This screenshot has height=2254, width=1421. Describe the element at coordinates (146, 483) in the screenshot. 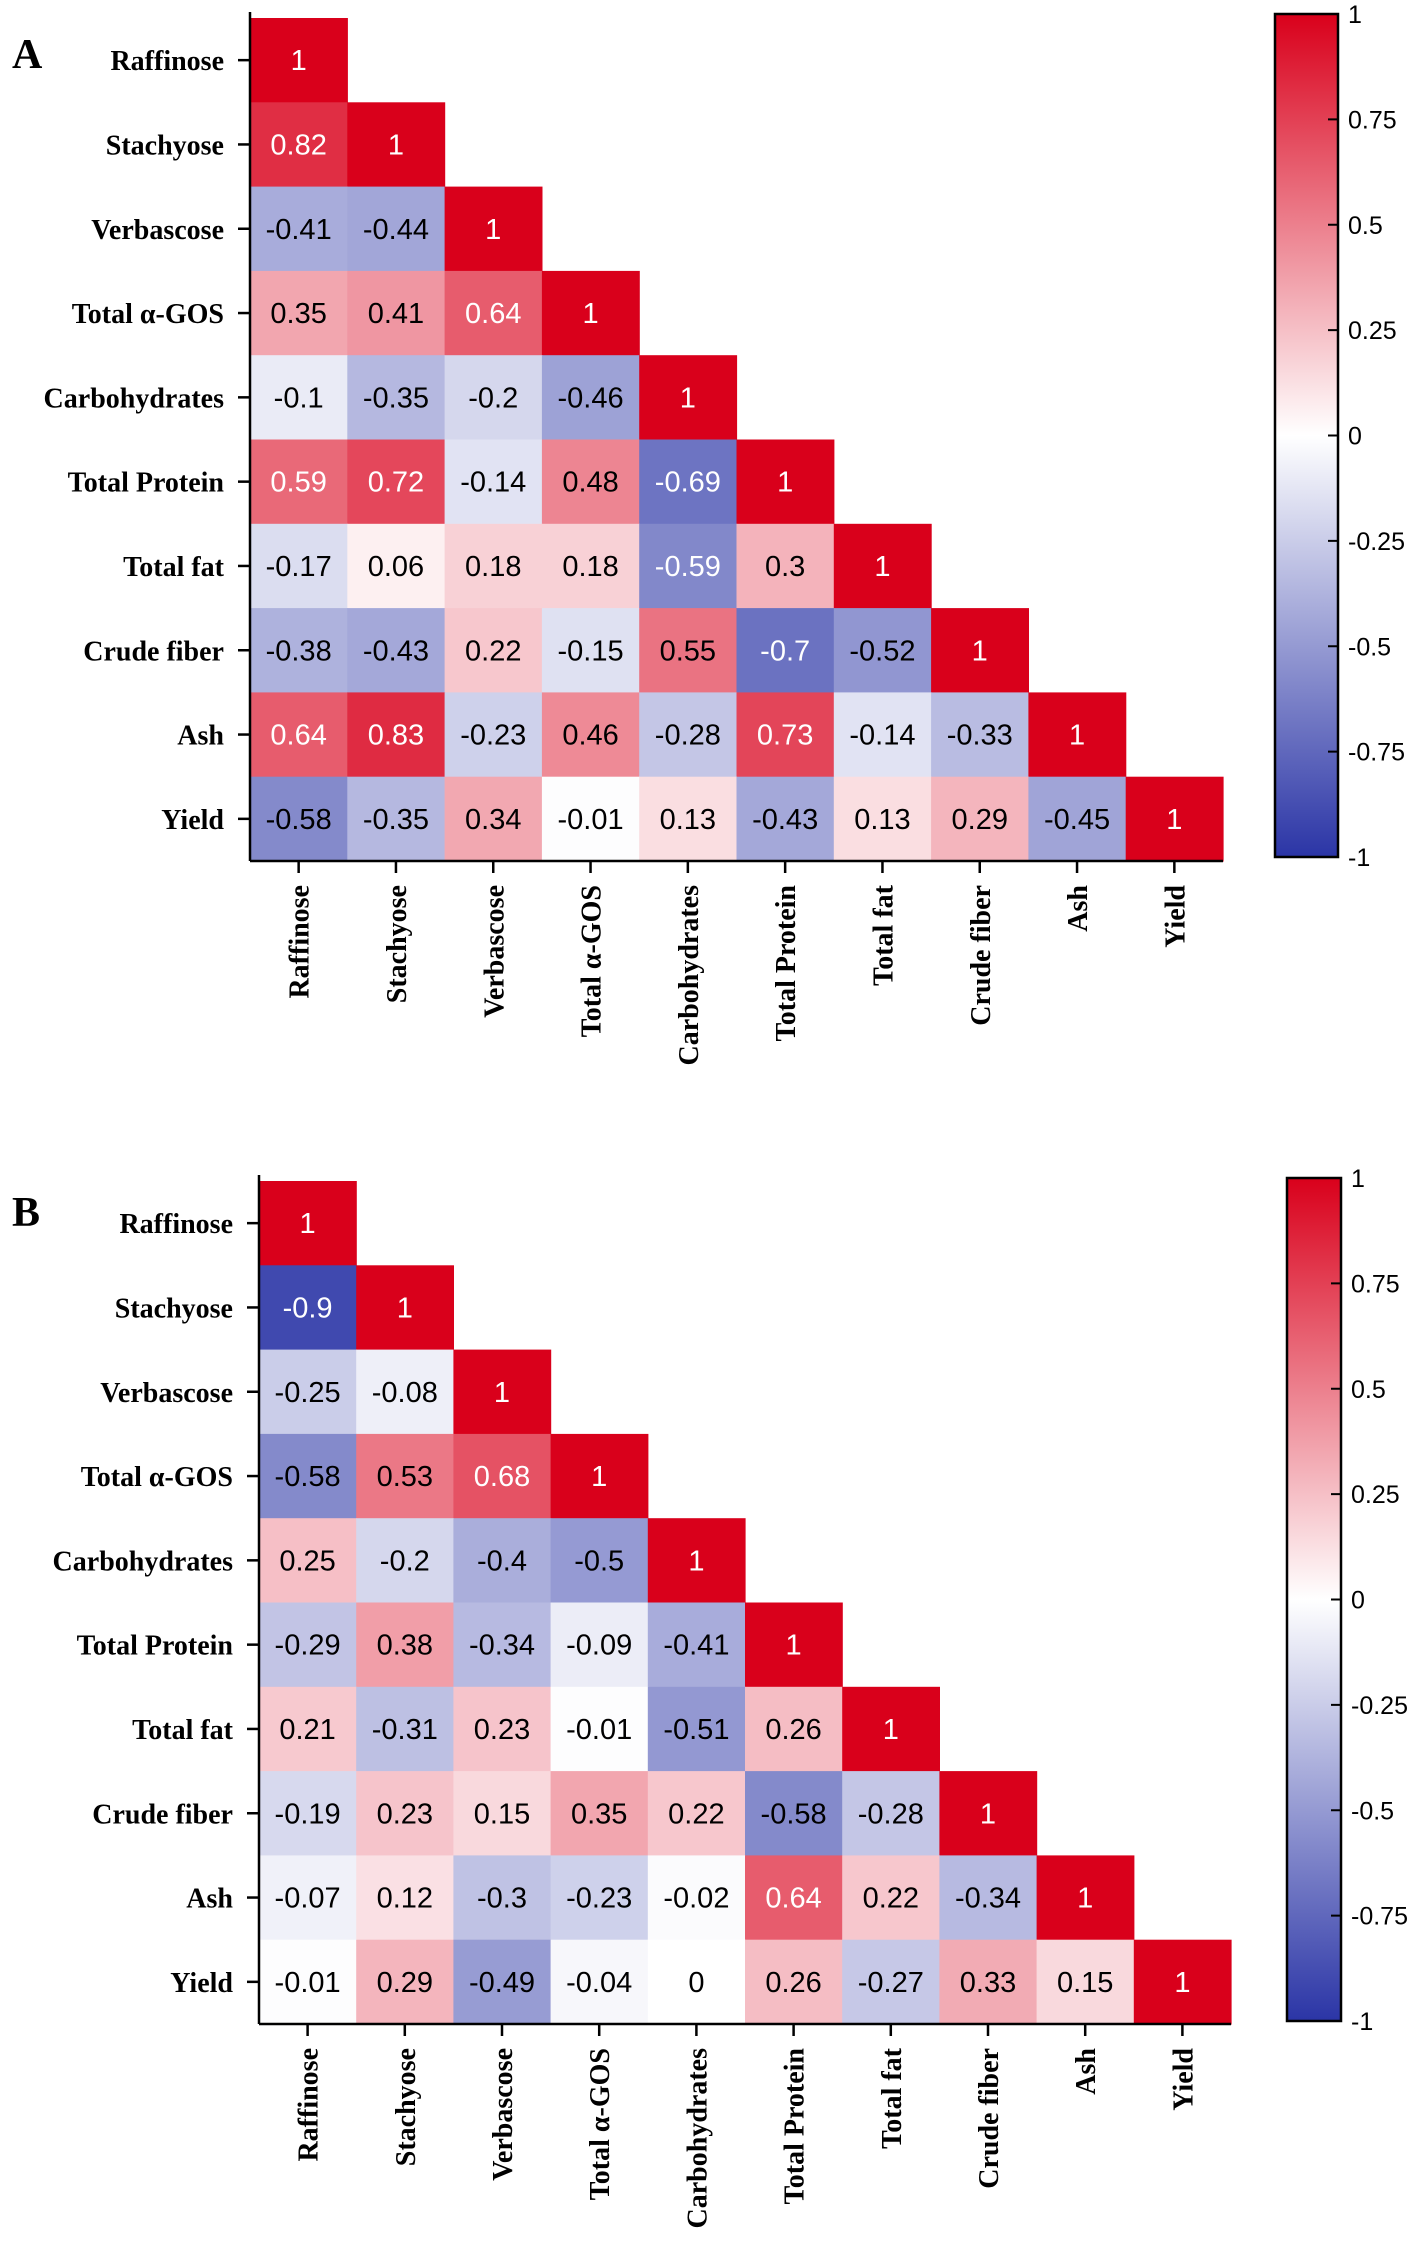

I see `panel-a-row-label-total-protein: Total Protein` at that location.